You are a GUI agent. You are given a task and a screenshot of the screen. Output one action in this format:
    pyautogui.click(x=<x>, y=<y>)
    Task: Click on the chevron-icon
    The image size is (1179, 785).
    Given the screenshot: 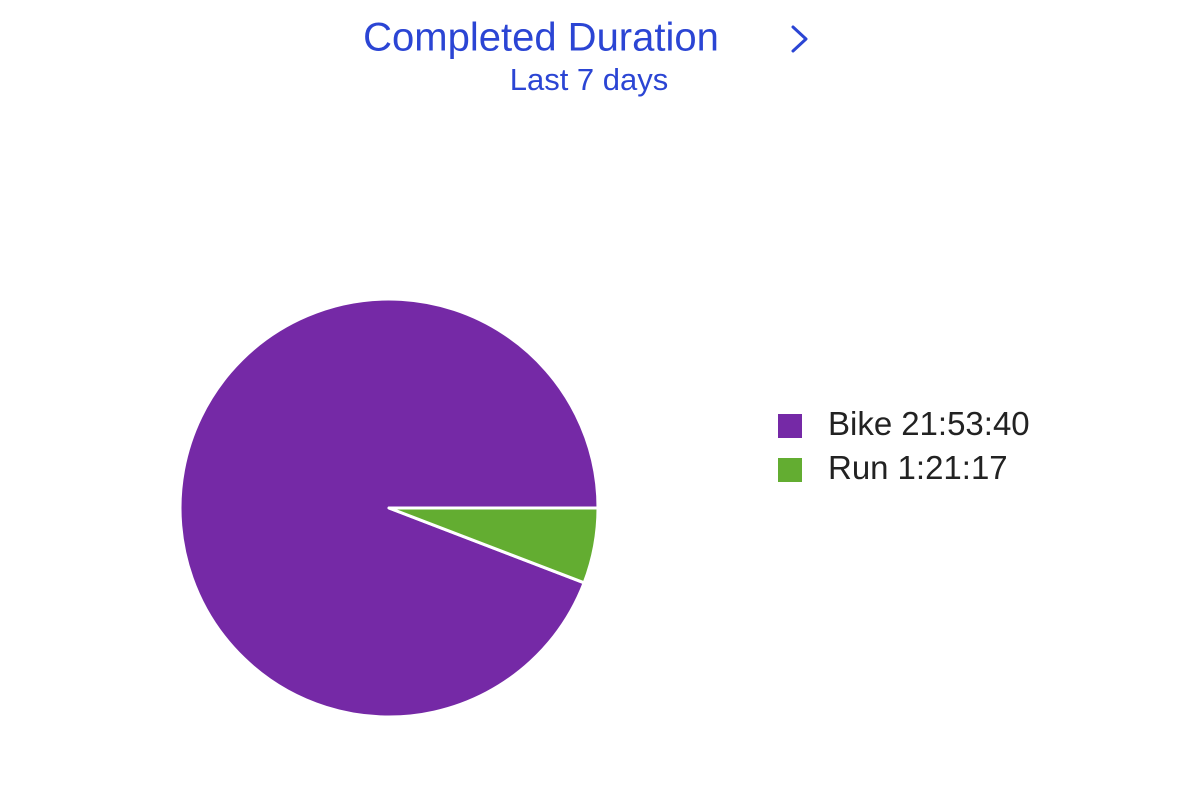 What is the action you would take?
    pyautogui.click(x=799, y=39)
    